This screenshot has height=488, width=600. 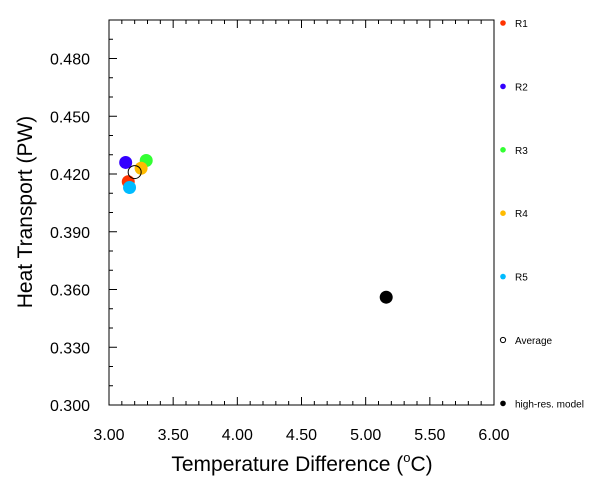 What do you see at coordinates (70, 406) in the screenshot?
I see `y-tick-label: 0.300` at bounding box center [70, 406].